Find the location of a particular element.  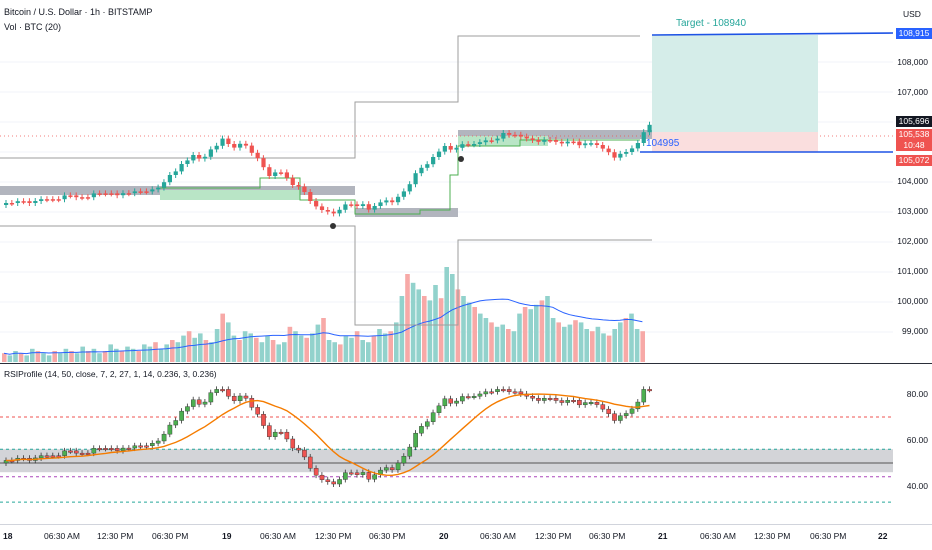

price-axis-label: 102,000 is located at coordinates (912, 241).